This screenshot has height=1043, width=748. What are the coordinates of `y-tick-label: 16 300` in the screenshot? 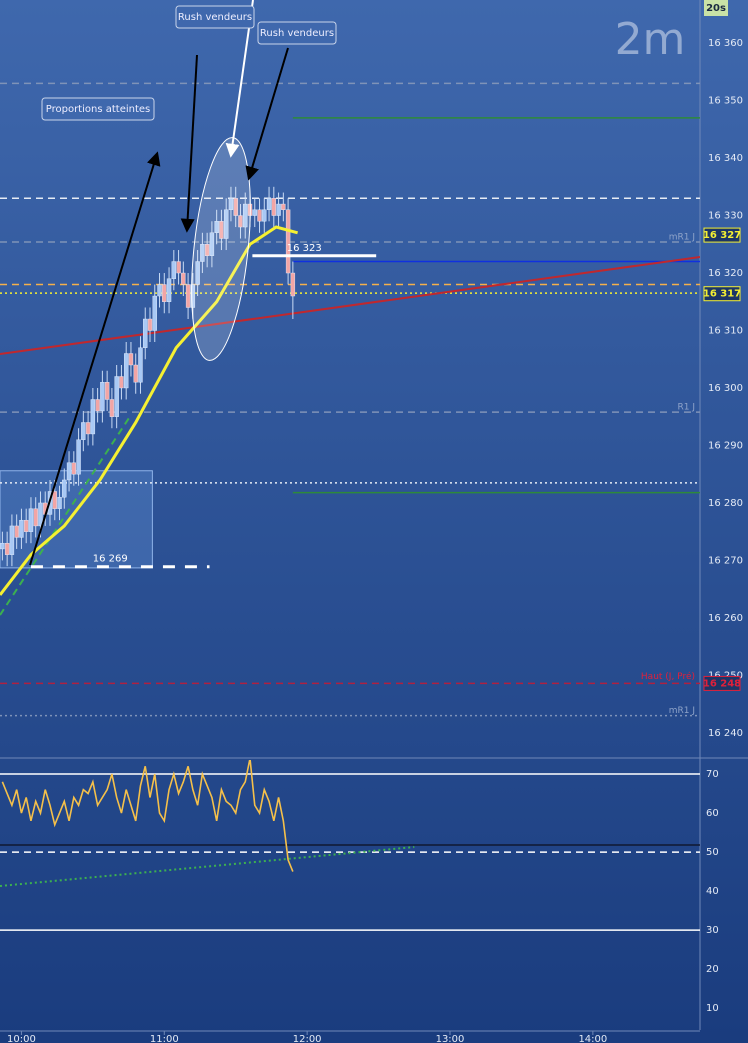 It's located at (725, 388).